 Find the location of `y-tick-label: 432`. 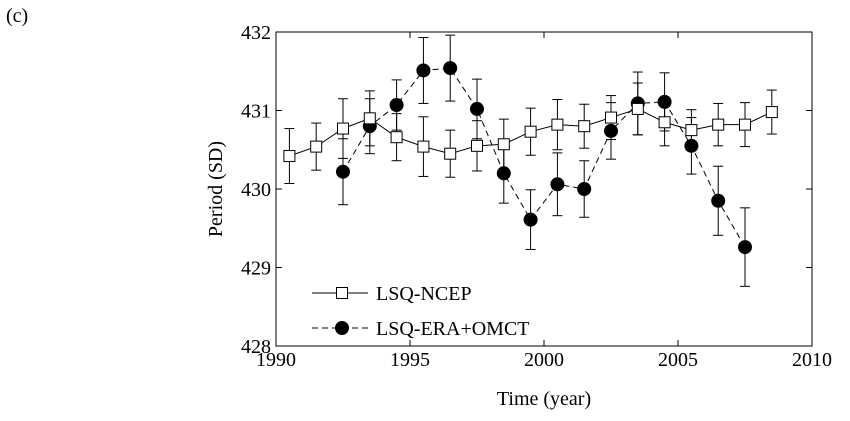

y-tick-label: 432 is located at coordinates (256, 33).